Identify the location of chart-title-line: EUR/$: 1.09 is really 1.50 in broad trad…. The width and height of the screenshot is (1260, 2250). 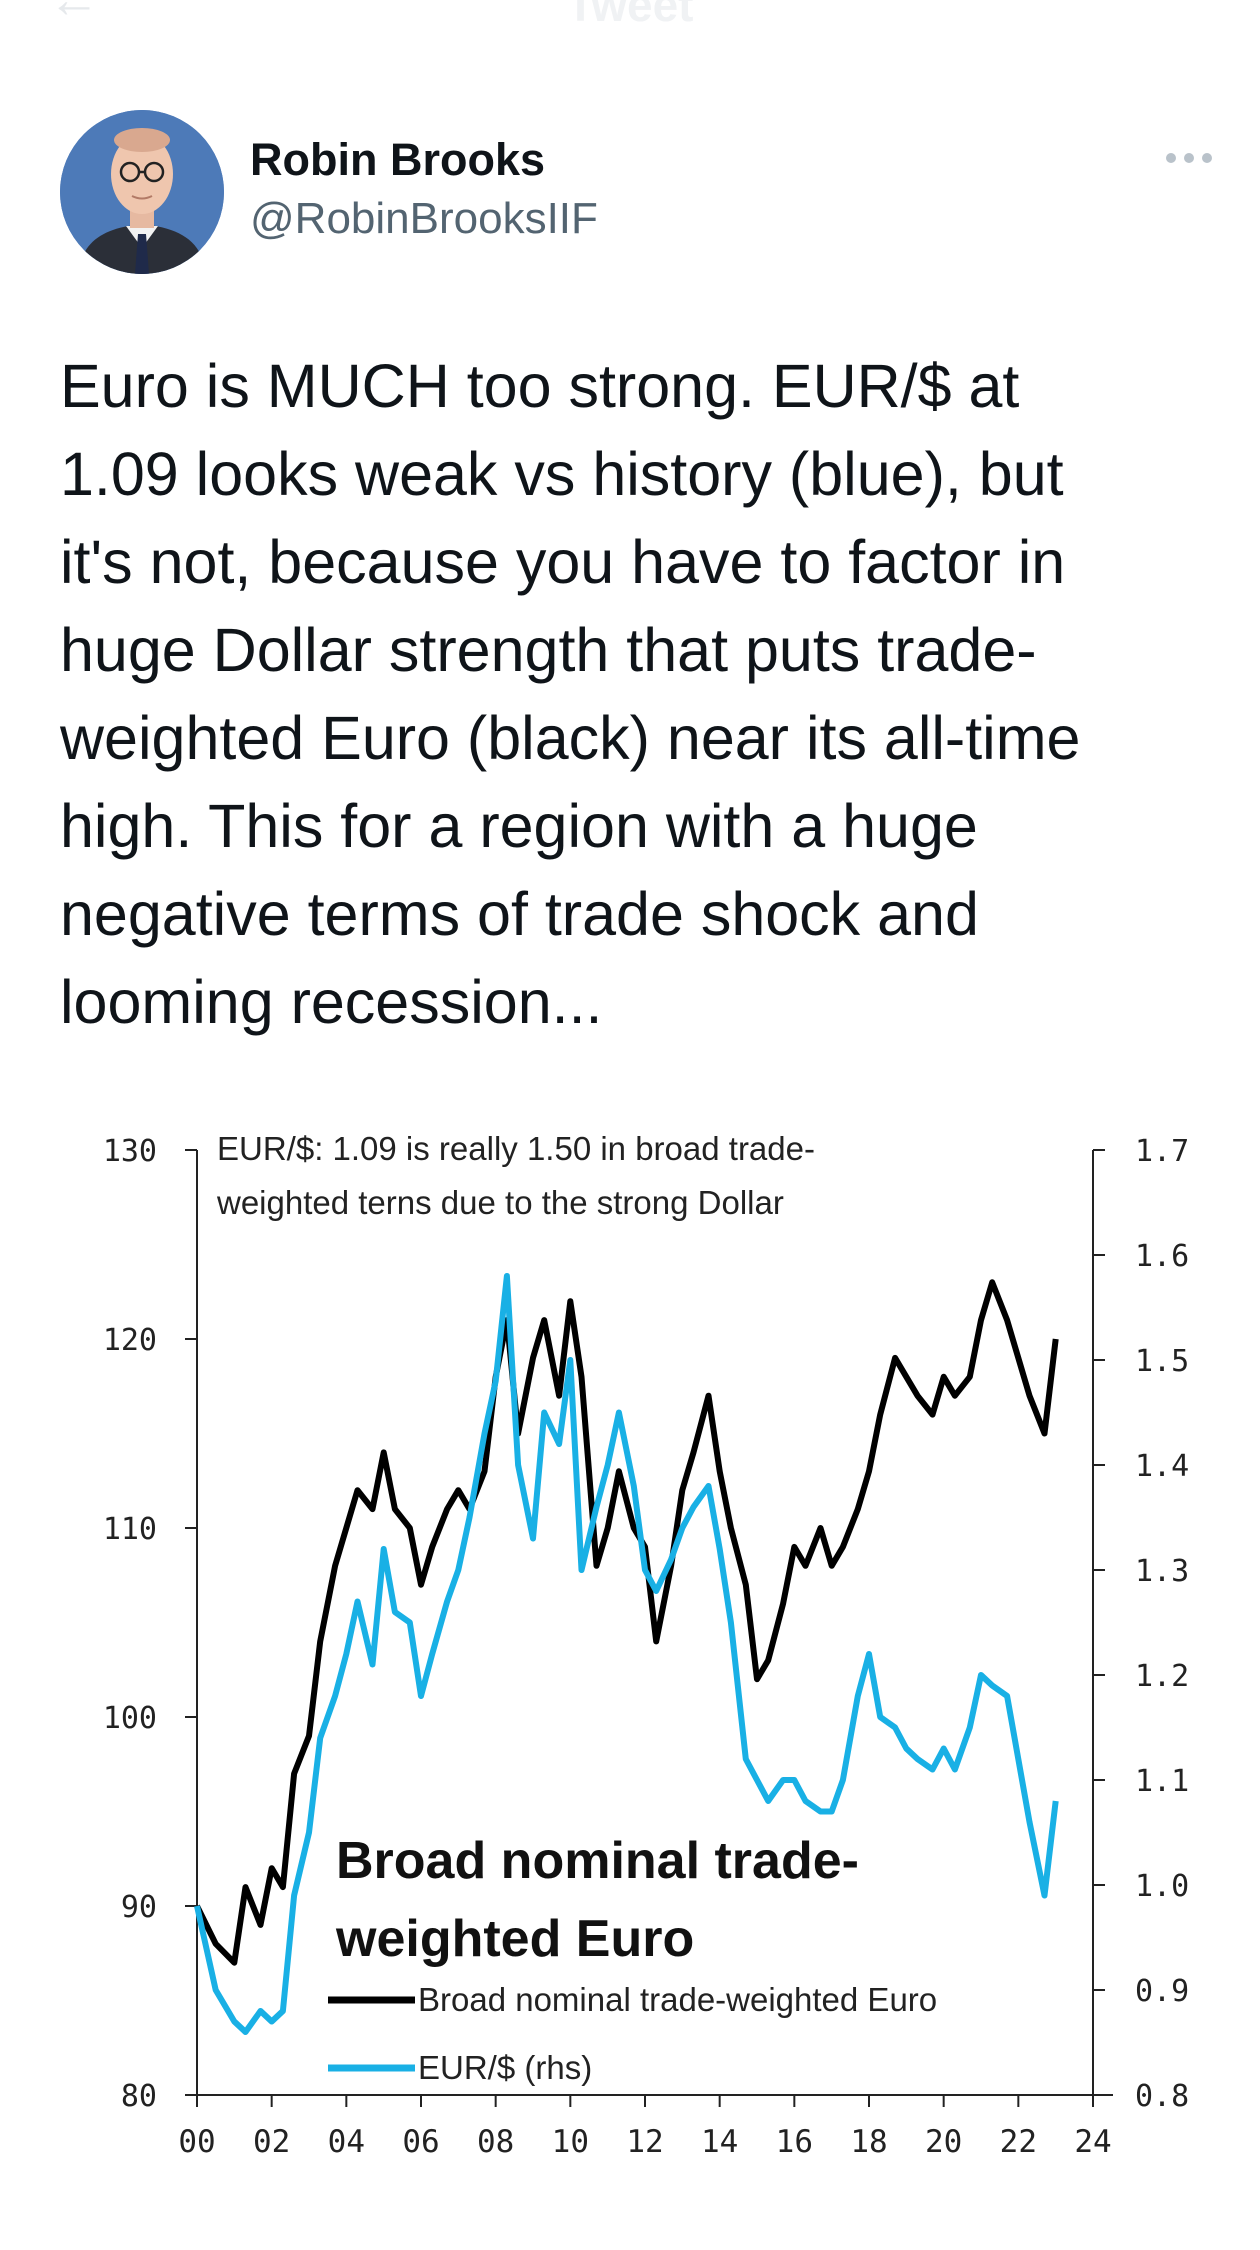
(516, 1148).